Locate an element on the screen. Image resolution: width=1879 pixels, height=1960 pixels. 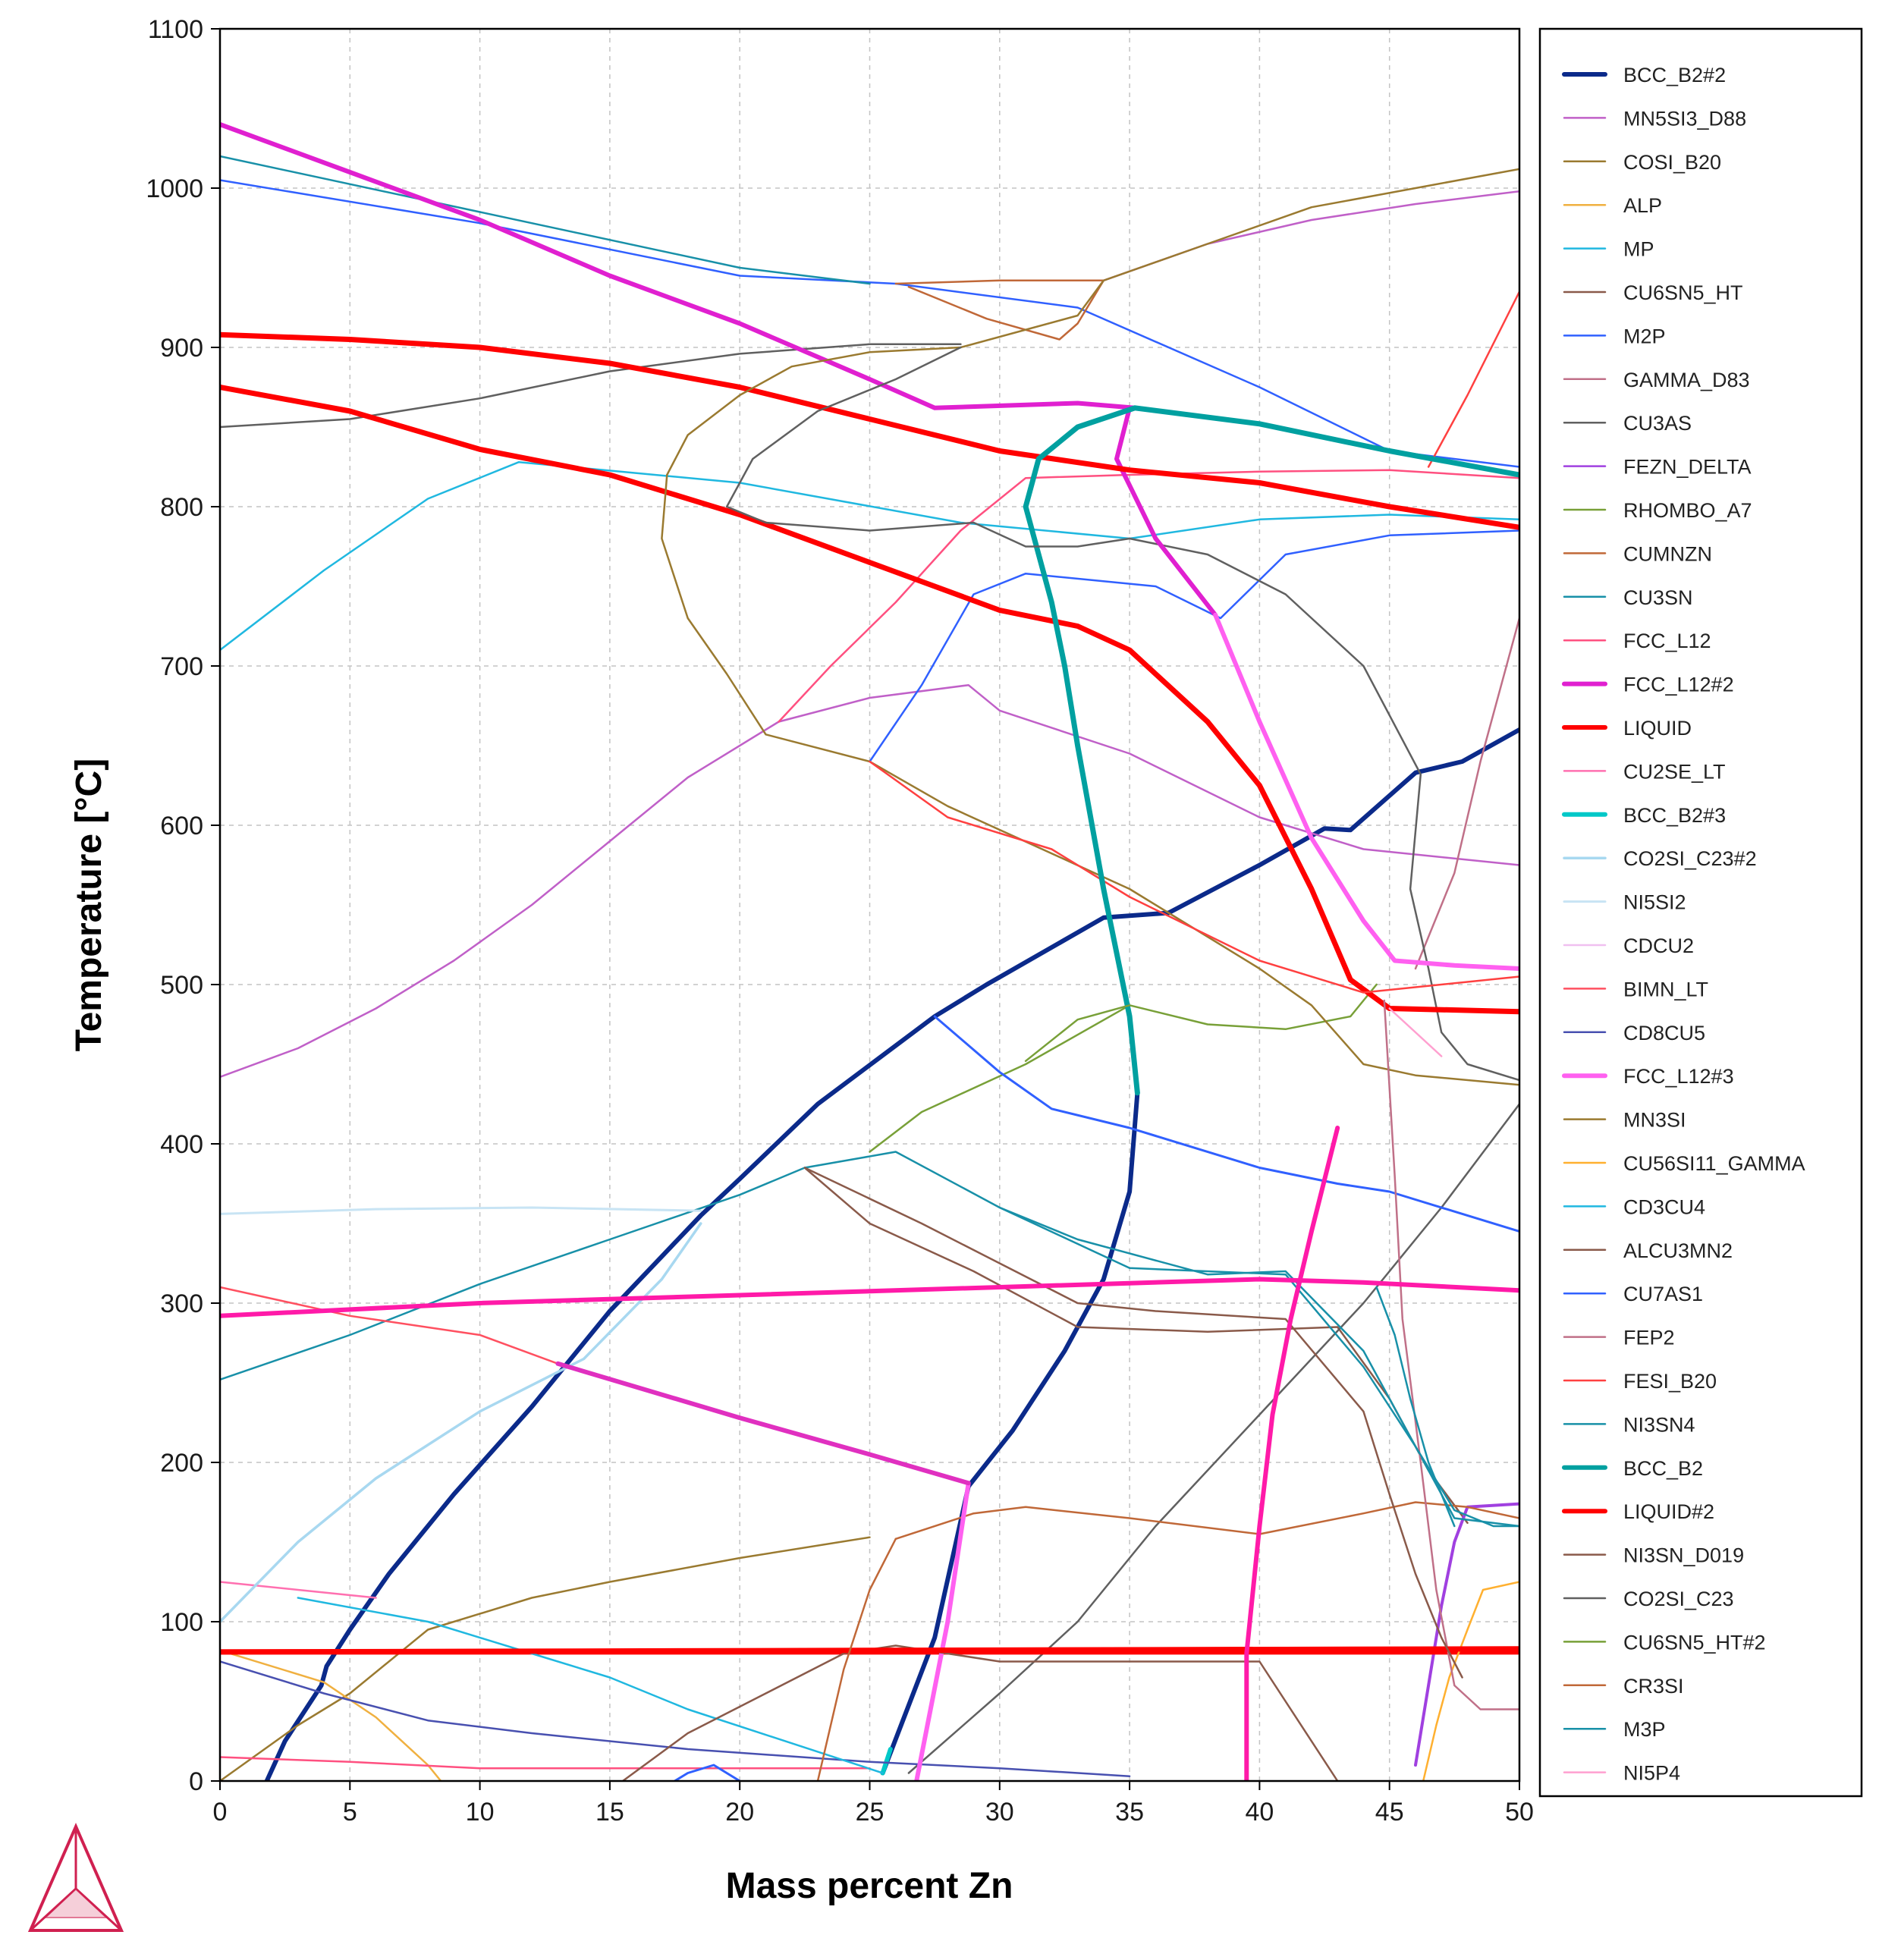
y-tick-label: 900 is located at coordinates (181, 348).